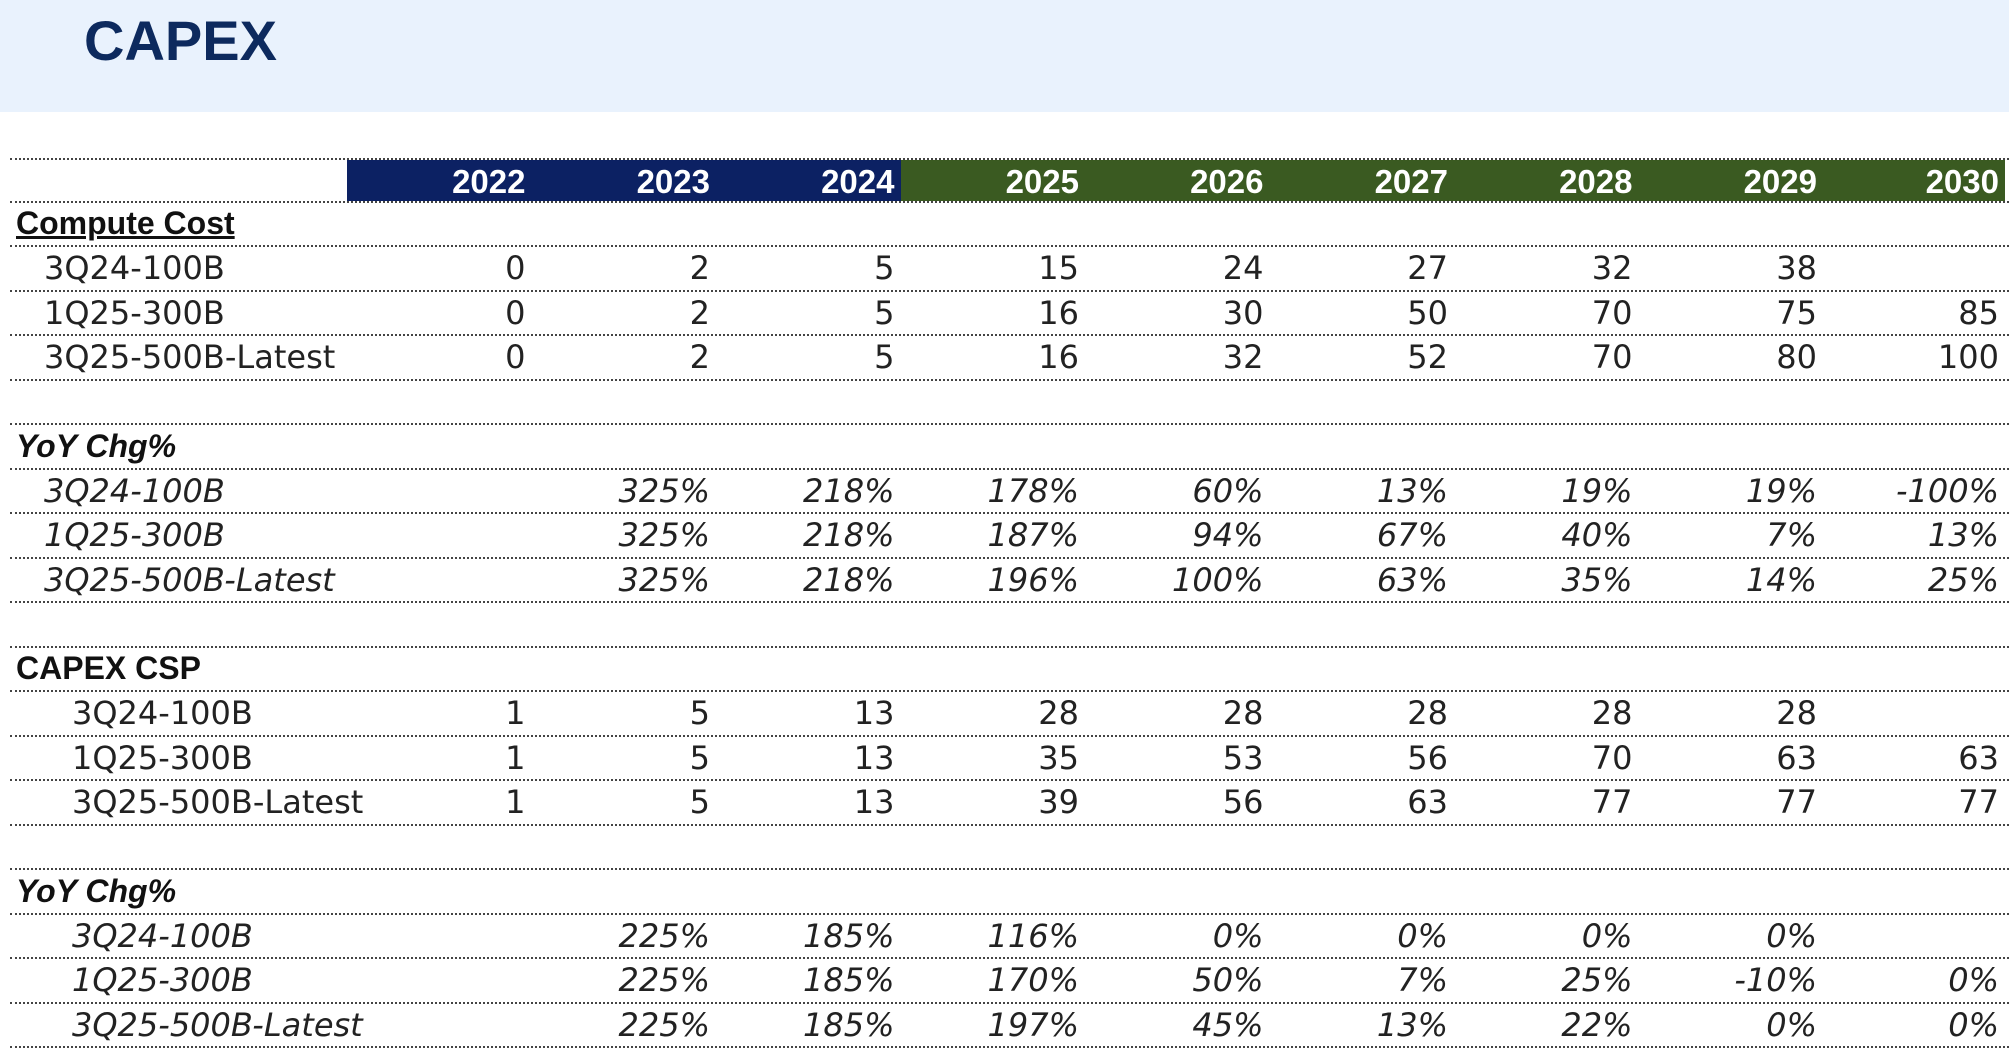 The width and height of the screenshot is (2009, 1054). What do you see at coordinates (1796, 713) in the screenshot?
I see `value-cell-2029: 28` at bounding box center [1796, 713].